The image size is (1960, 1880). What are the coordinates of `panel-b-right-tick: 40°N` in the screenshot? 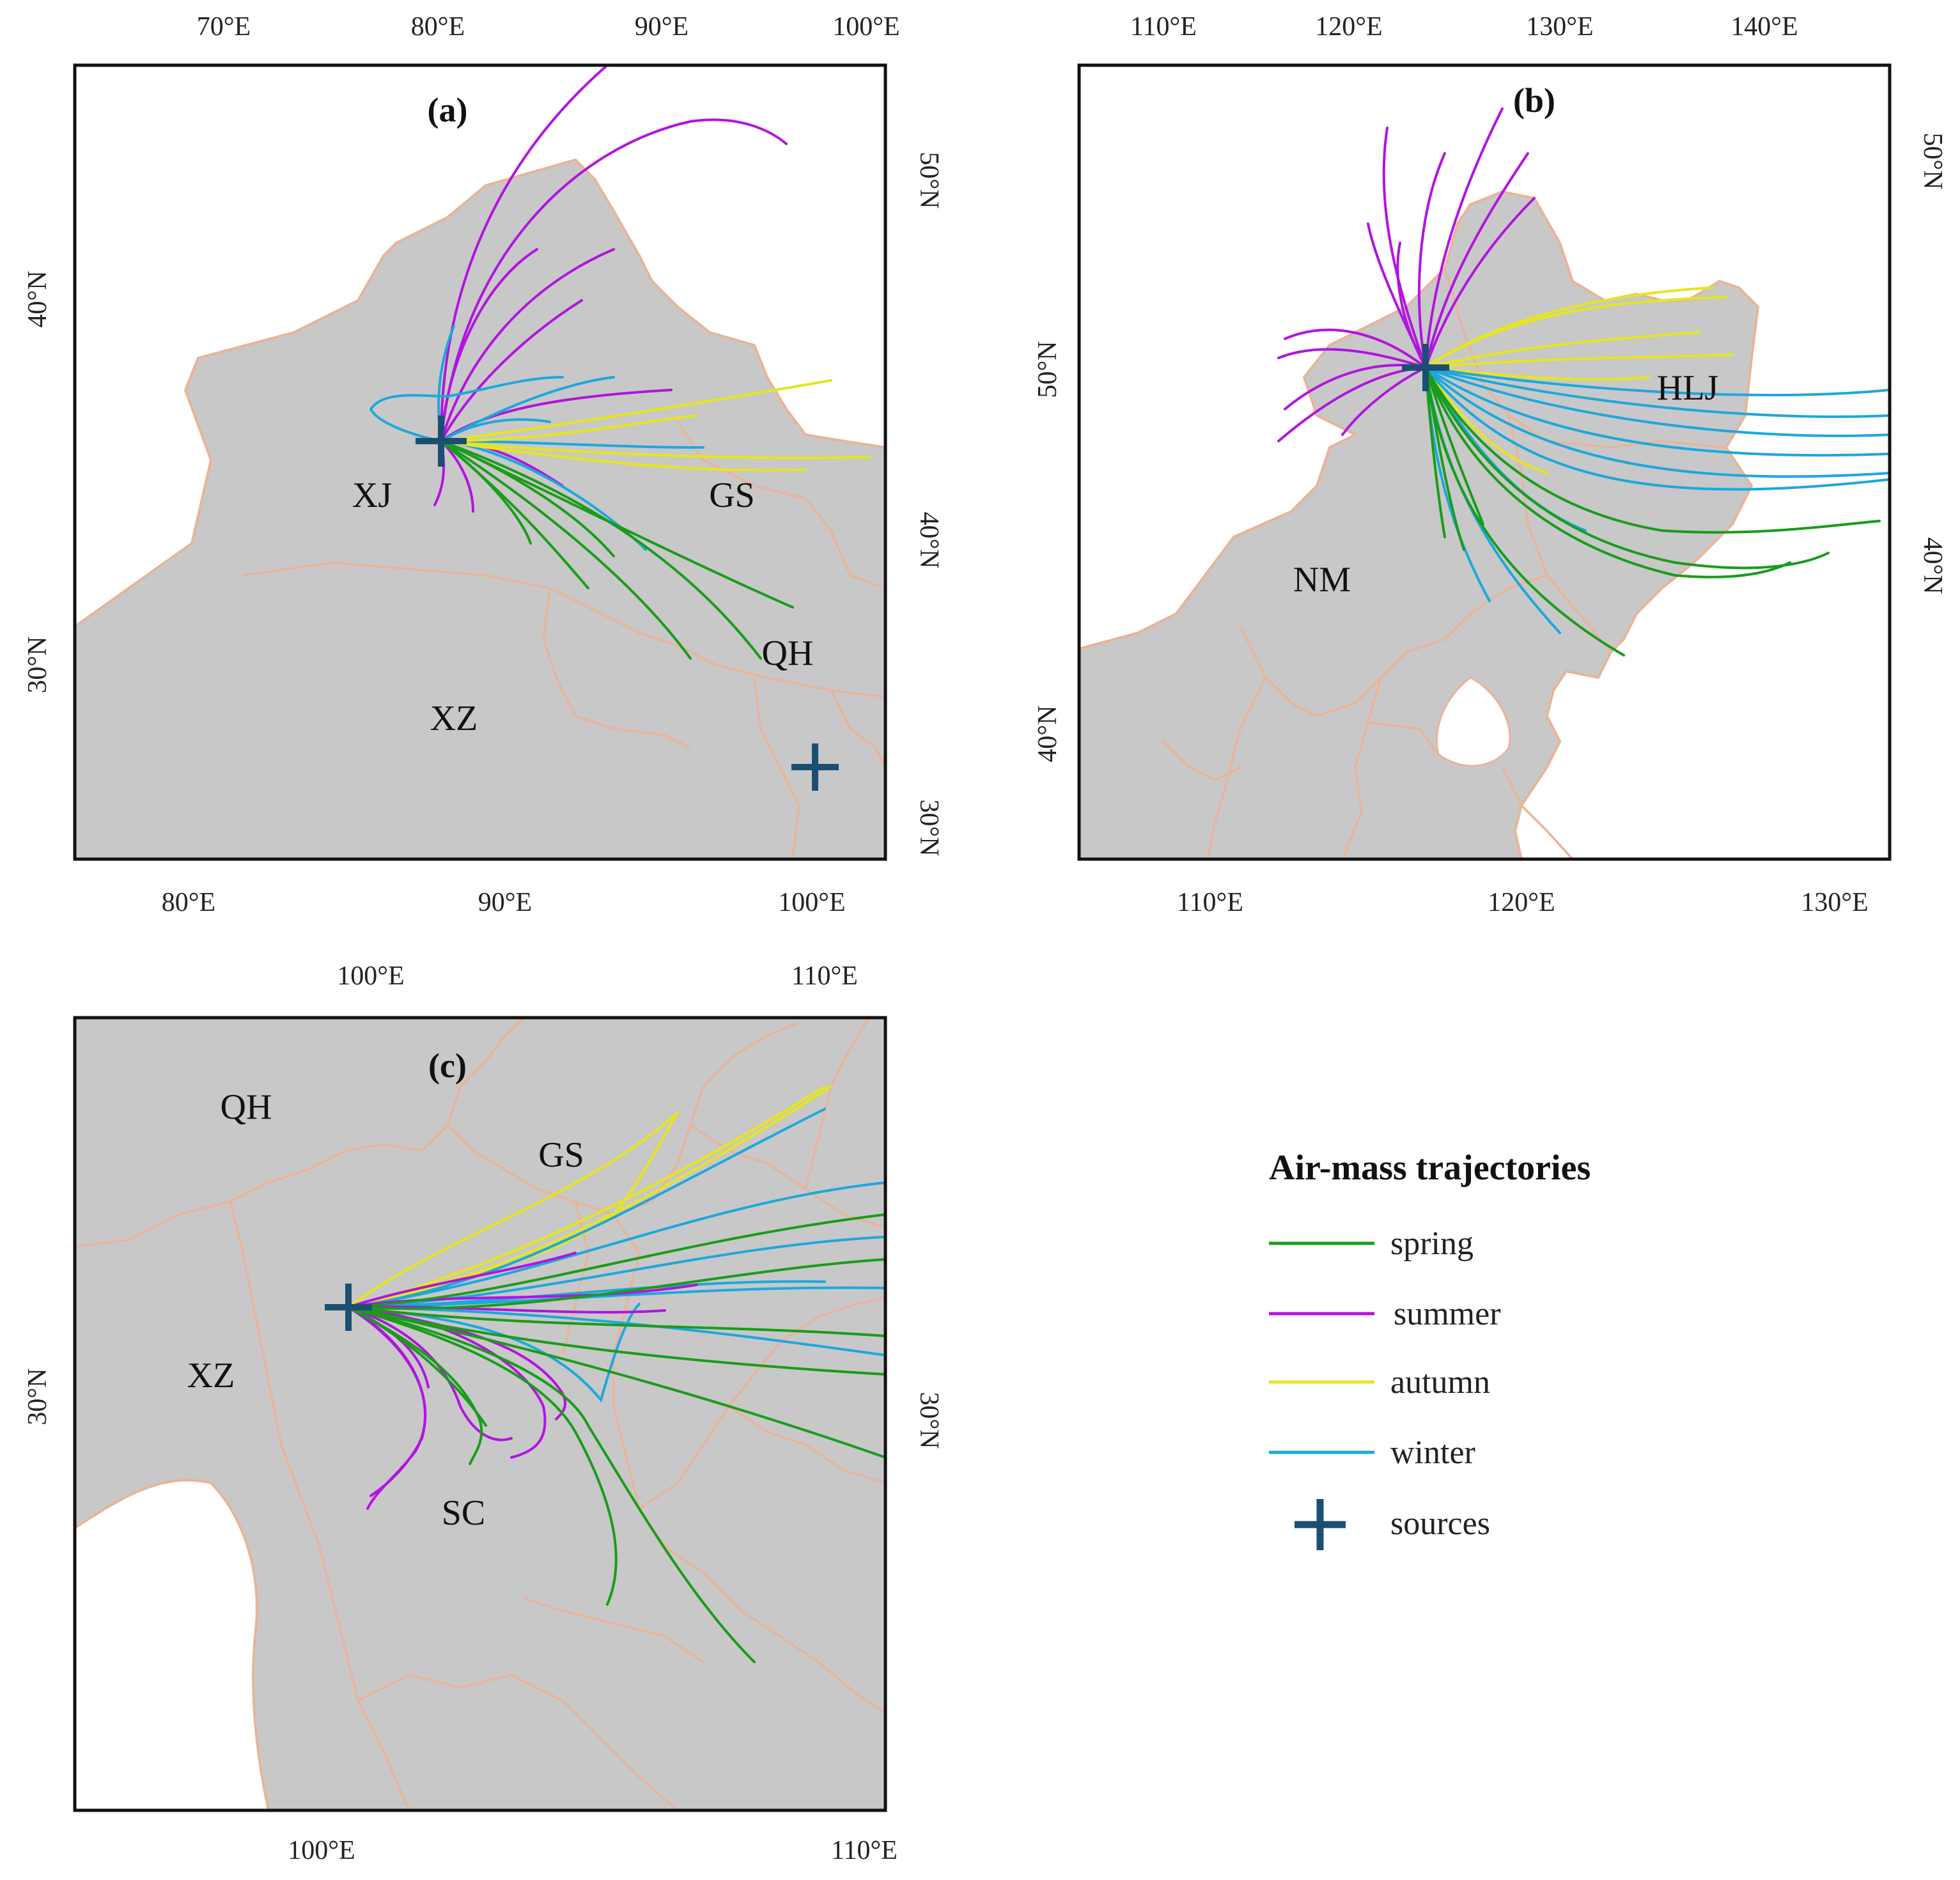 It's located at (1932, 566).